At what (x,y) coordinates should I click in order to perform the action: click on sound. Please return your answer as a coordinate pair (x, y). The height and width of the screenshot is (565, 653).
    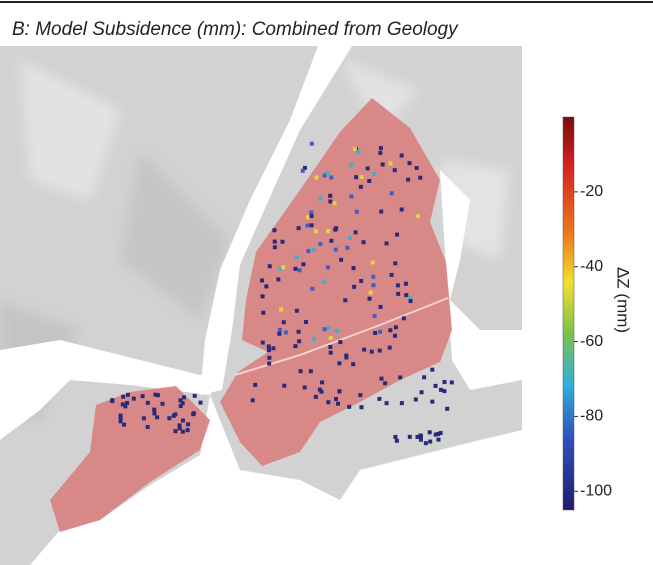
    Looking at the image, I should click on (481, 280).